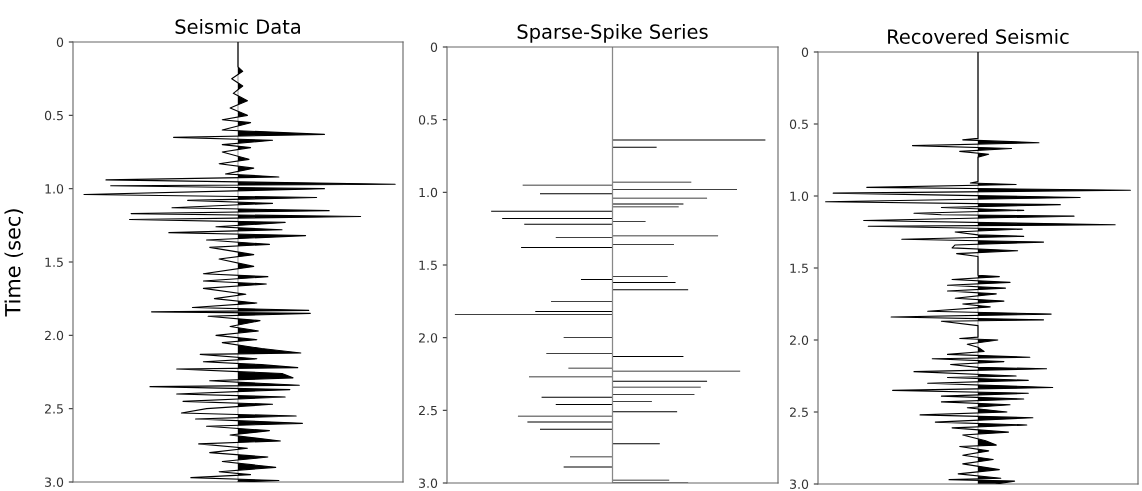 The height and width of the screenshot is (491, 1142). I want to click on chart-title: Seismic Data, so click(237, 26).